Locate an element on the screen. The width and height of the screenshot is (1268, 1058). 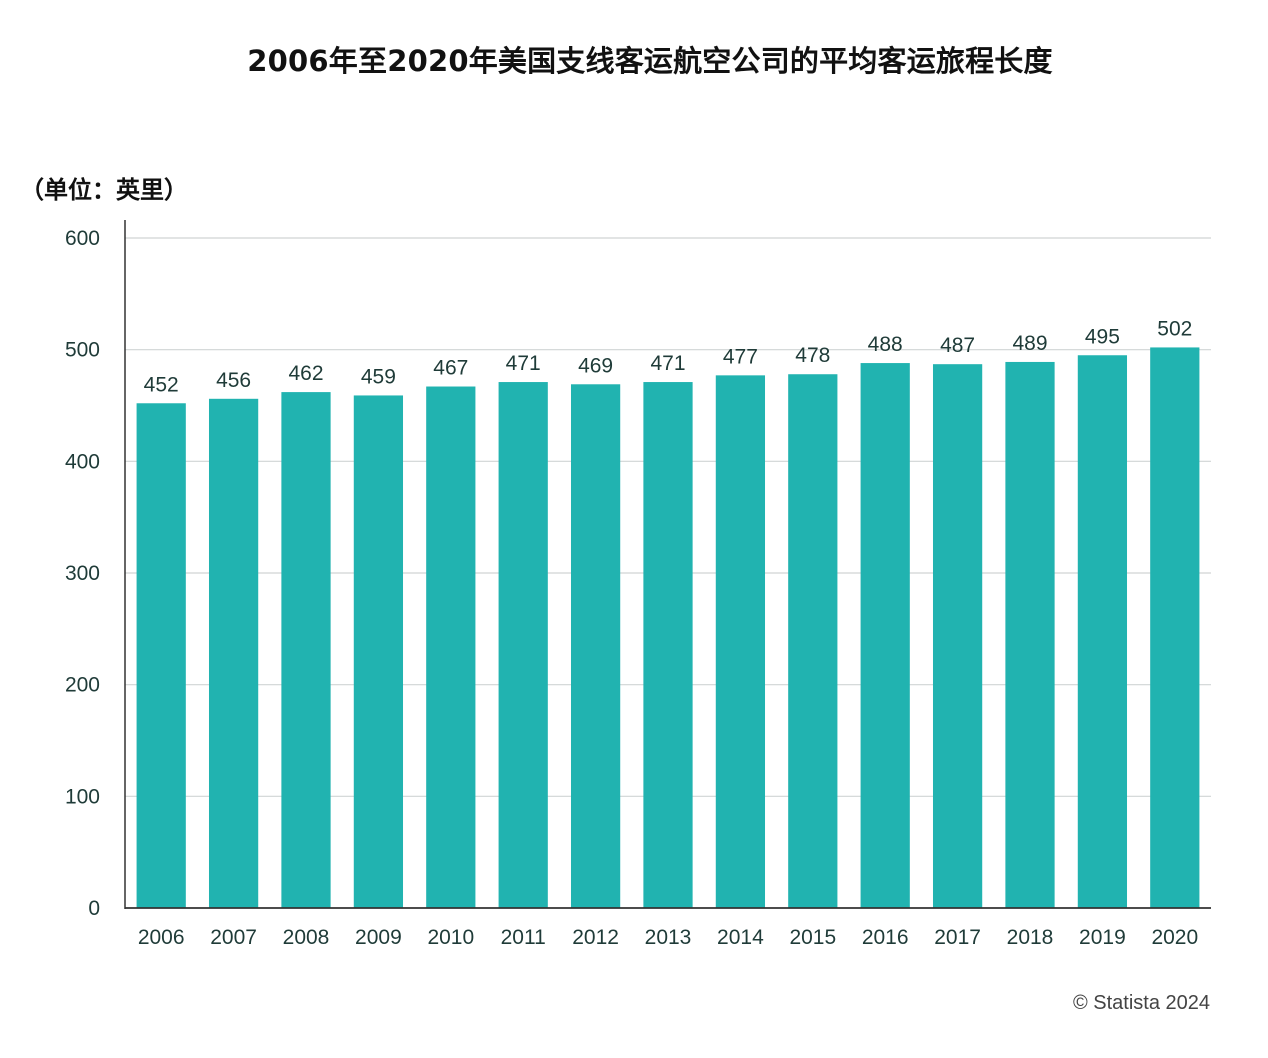
bar-2009 is located at coordinates (378, 651).